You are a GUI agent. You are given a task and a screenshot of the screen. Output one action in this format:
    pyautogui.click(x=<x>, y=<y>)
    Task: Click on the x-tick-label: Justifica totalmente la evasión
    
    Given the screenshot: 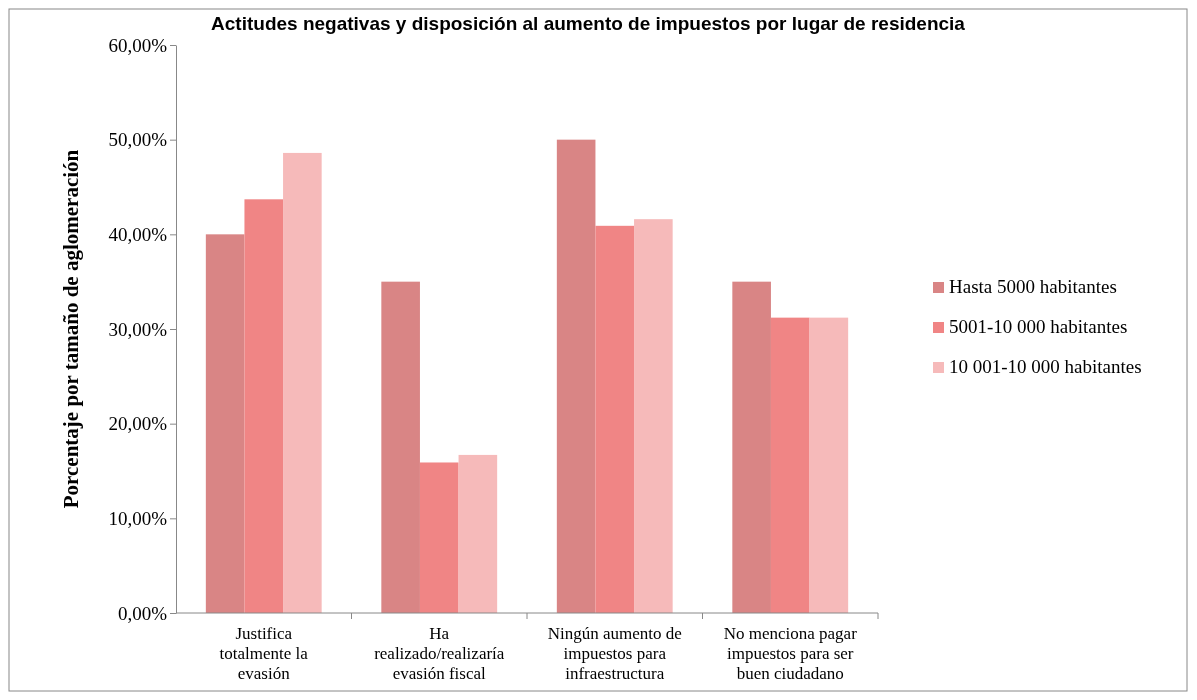 What is the action you would take?
    pyautogui.click(x=264, y=653)
    